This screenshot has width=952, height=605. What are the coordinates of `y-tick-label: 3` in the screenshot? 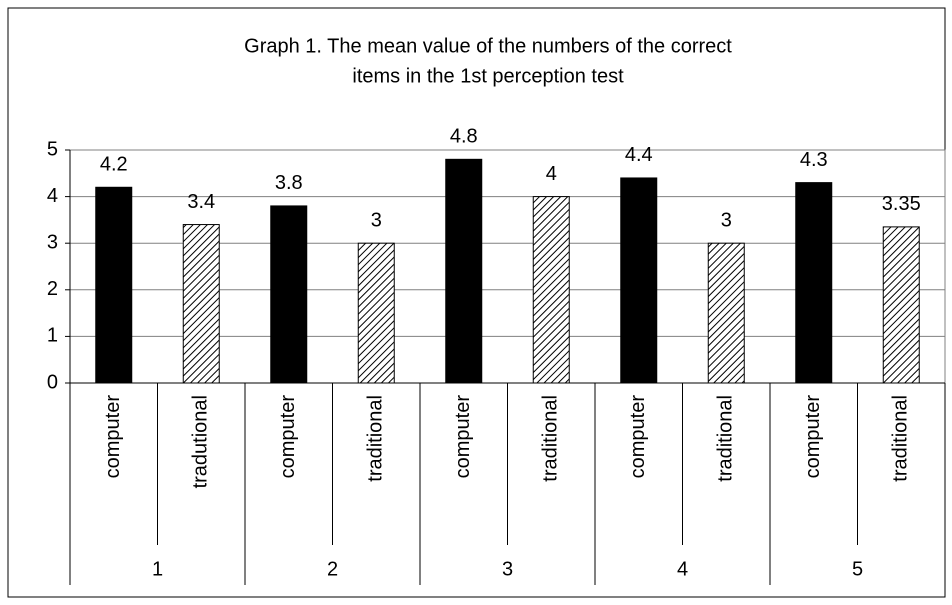 It's located at (52, 242).